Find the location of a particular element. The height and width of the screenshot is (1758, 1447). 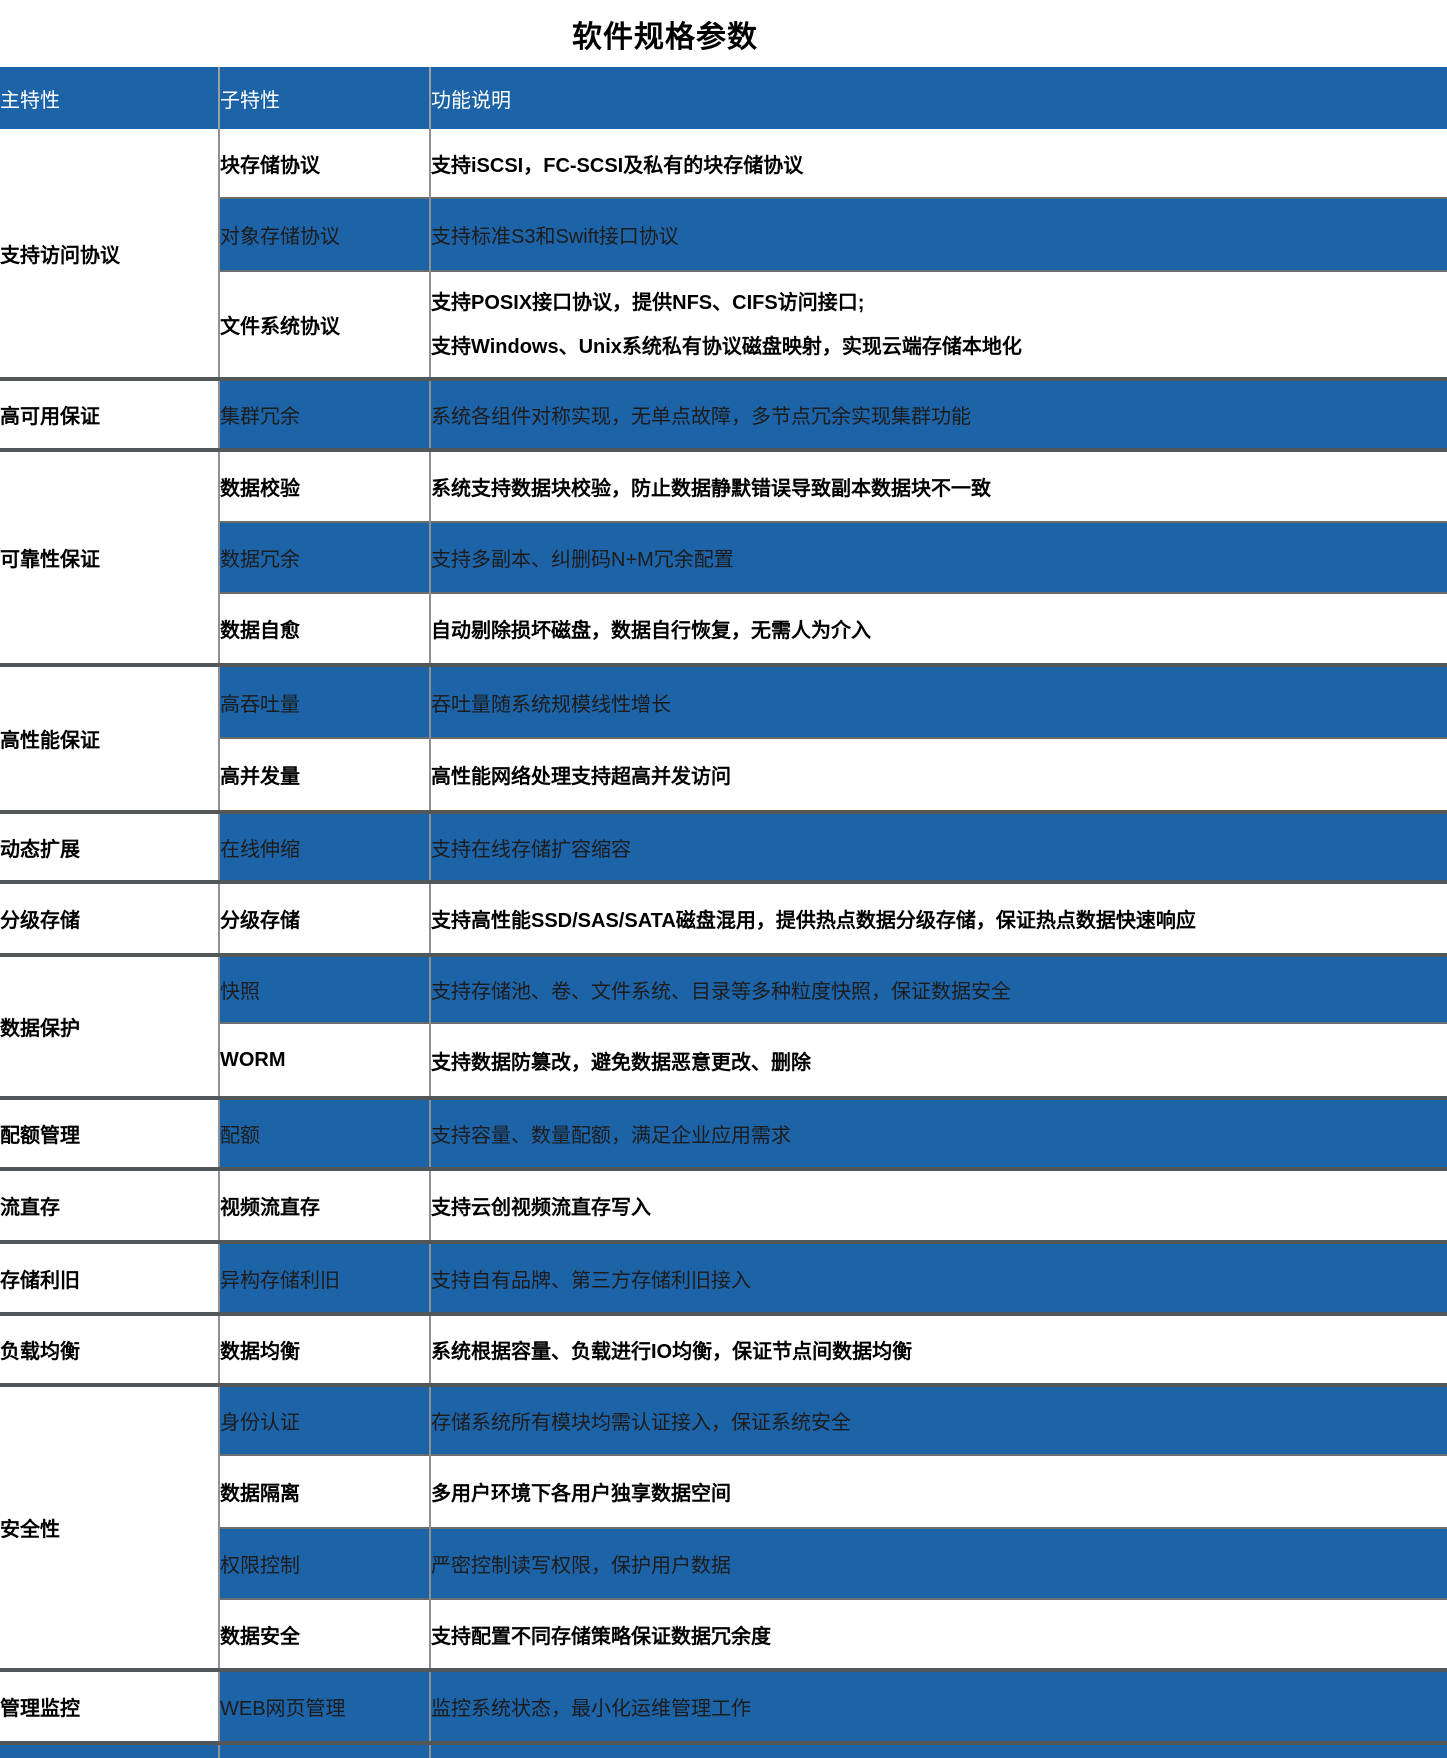

main-feature-cell: 支持访问协议 is located at coordinates (110, 254).